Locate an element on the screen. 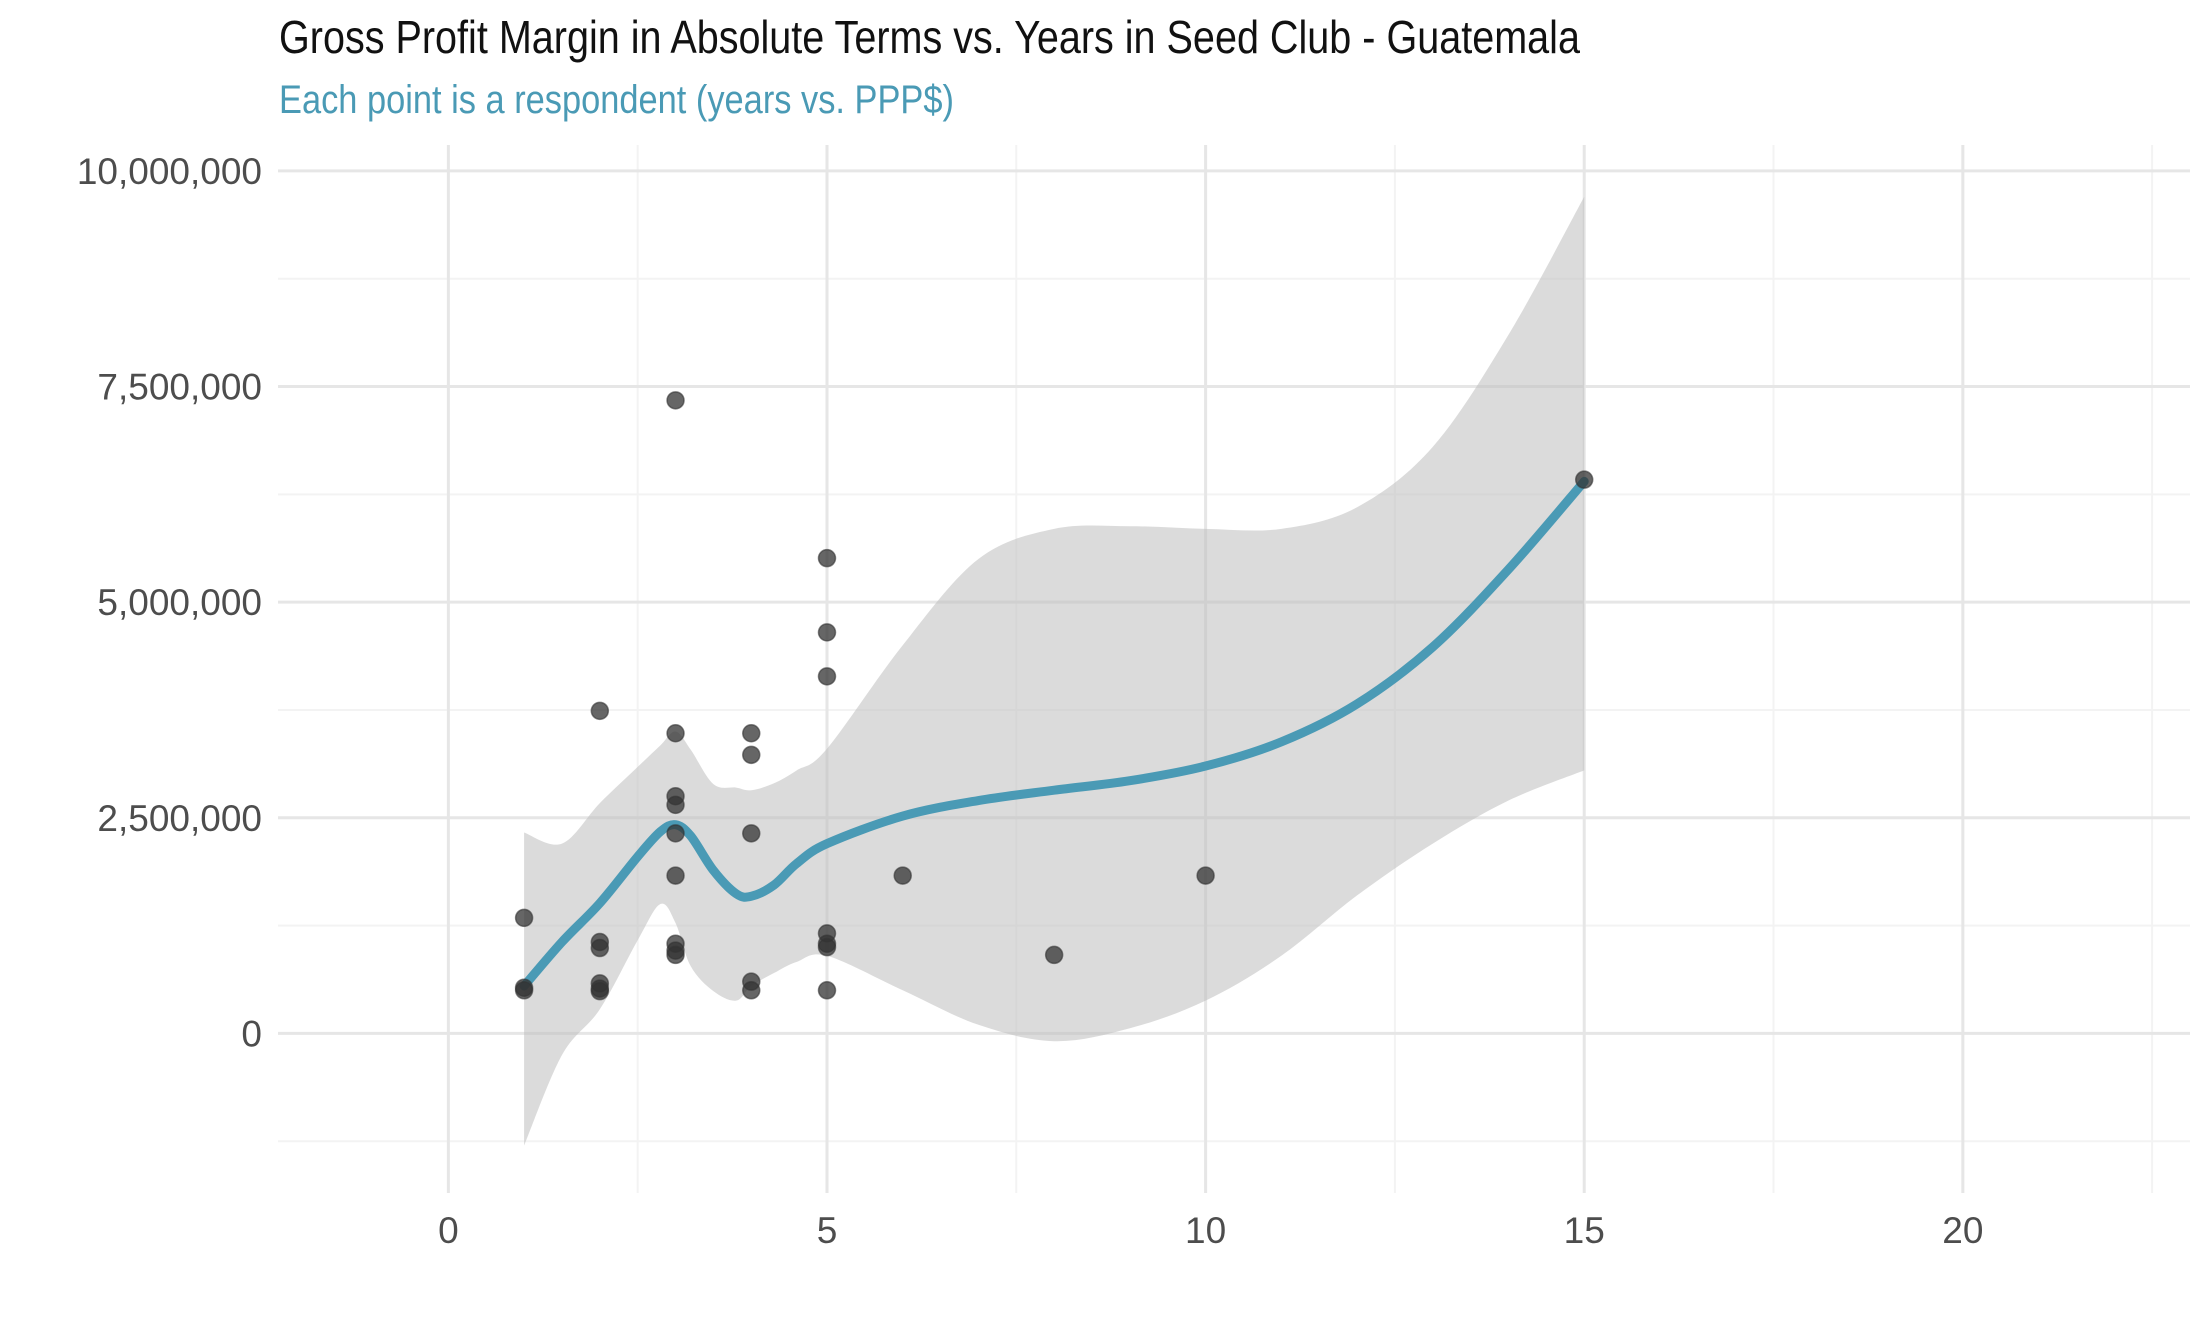 Image resolution: width=2200 pixels, height=1320 pixels. y-tick-label: 7,500,000 is located at coordinates (179, 387).